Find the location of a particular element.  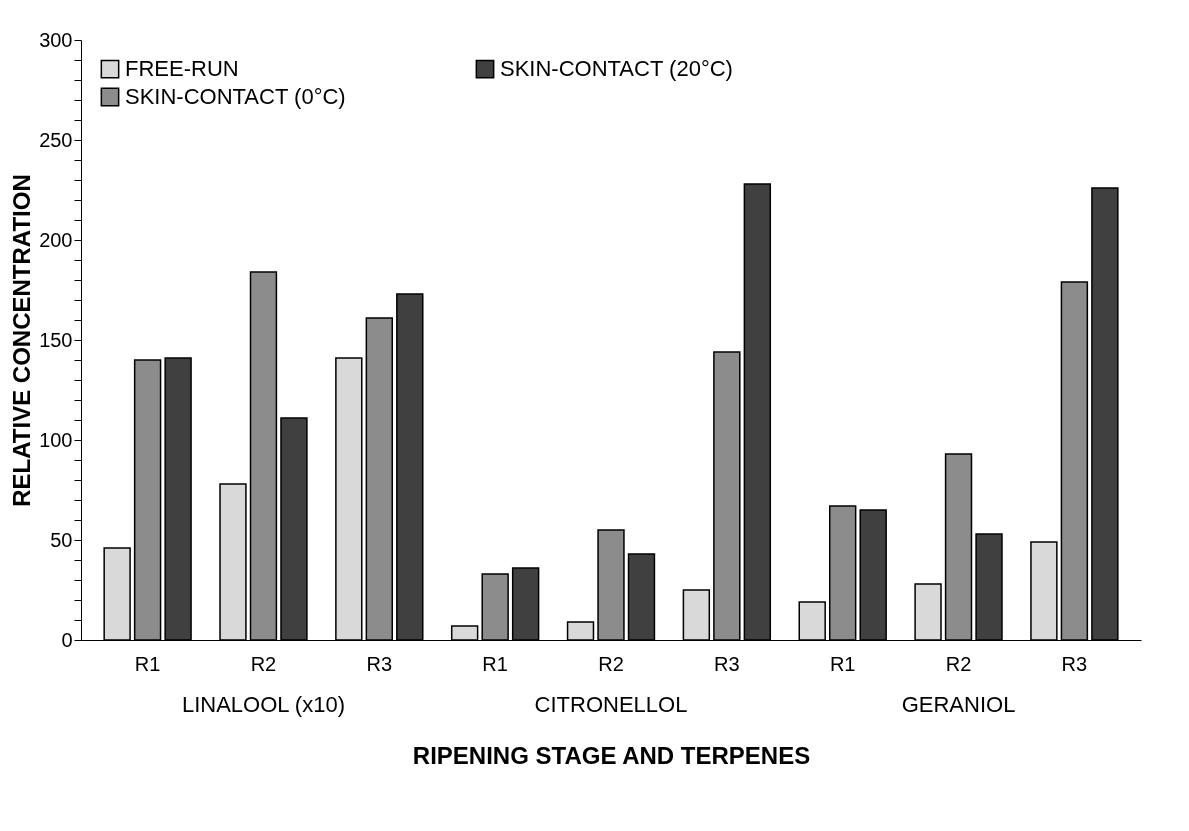

text: LINALOOL (x10) is located at coordinates (263, 704).